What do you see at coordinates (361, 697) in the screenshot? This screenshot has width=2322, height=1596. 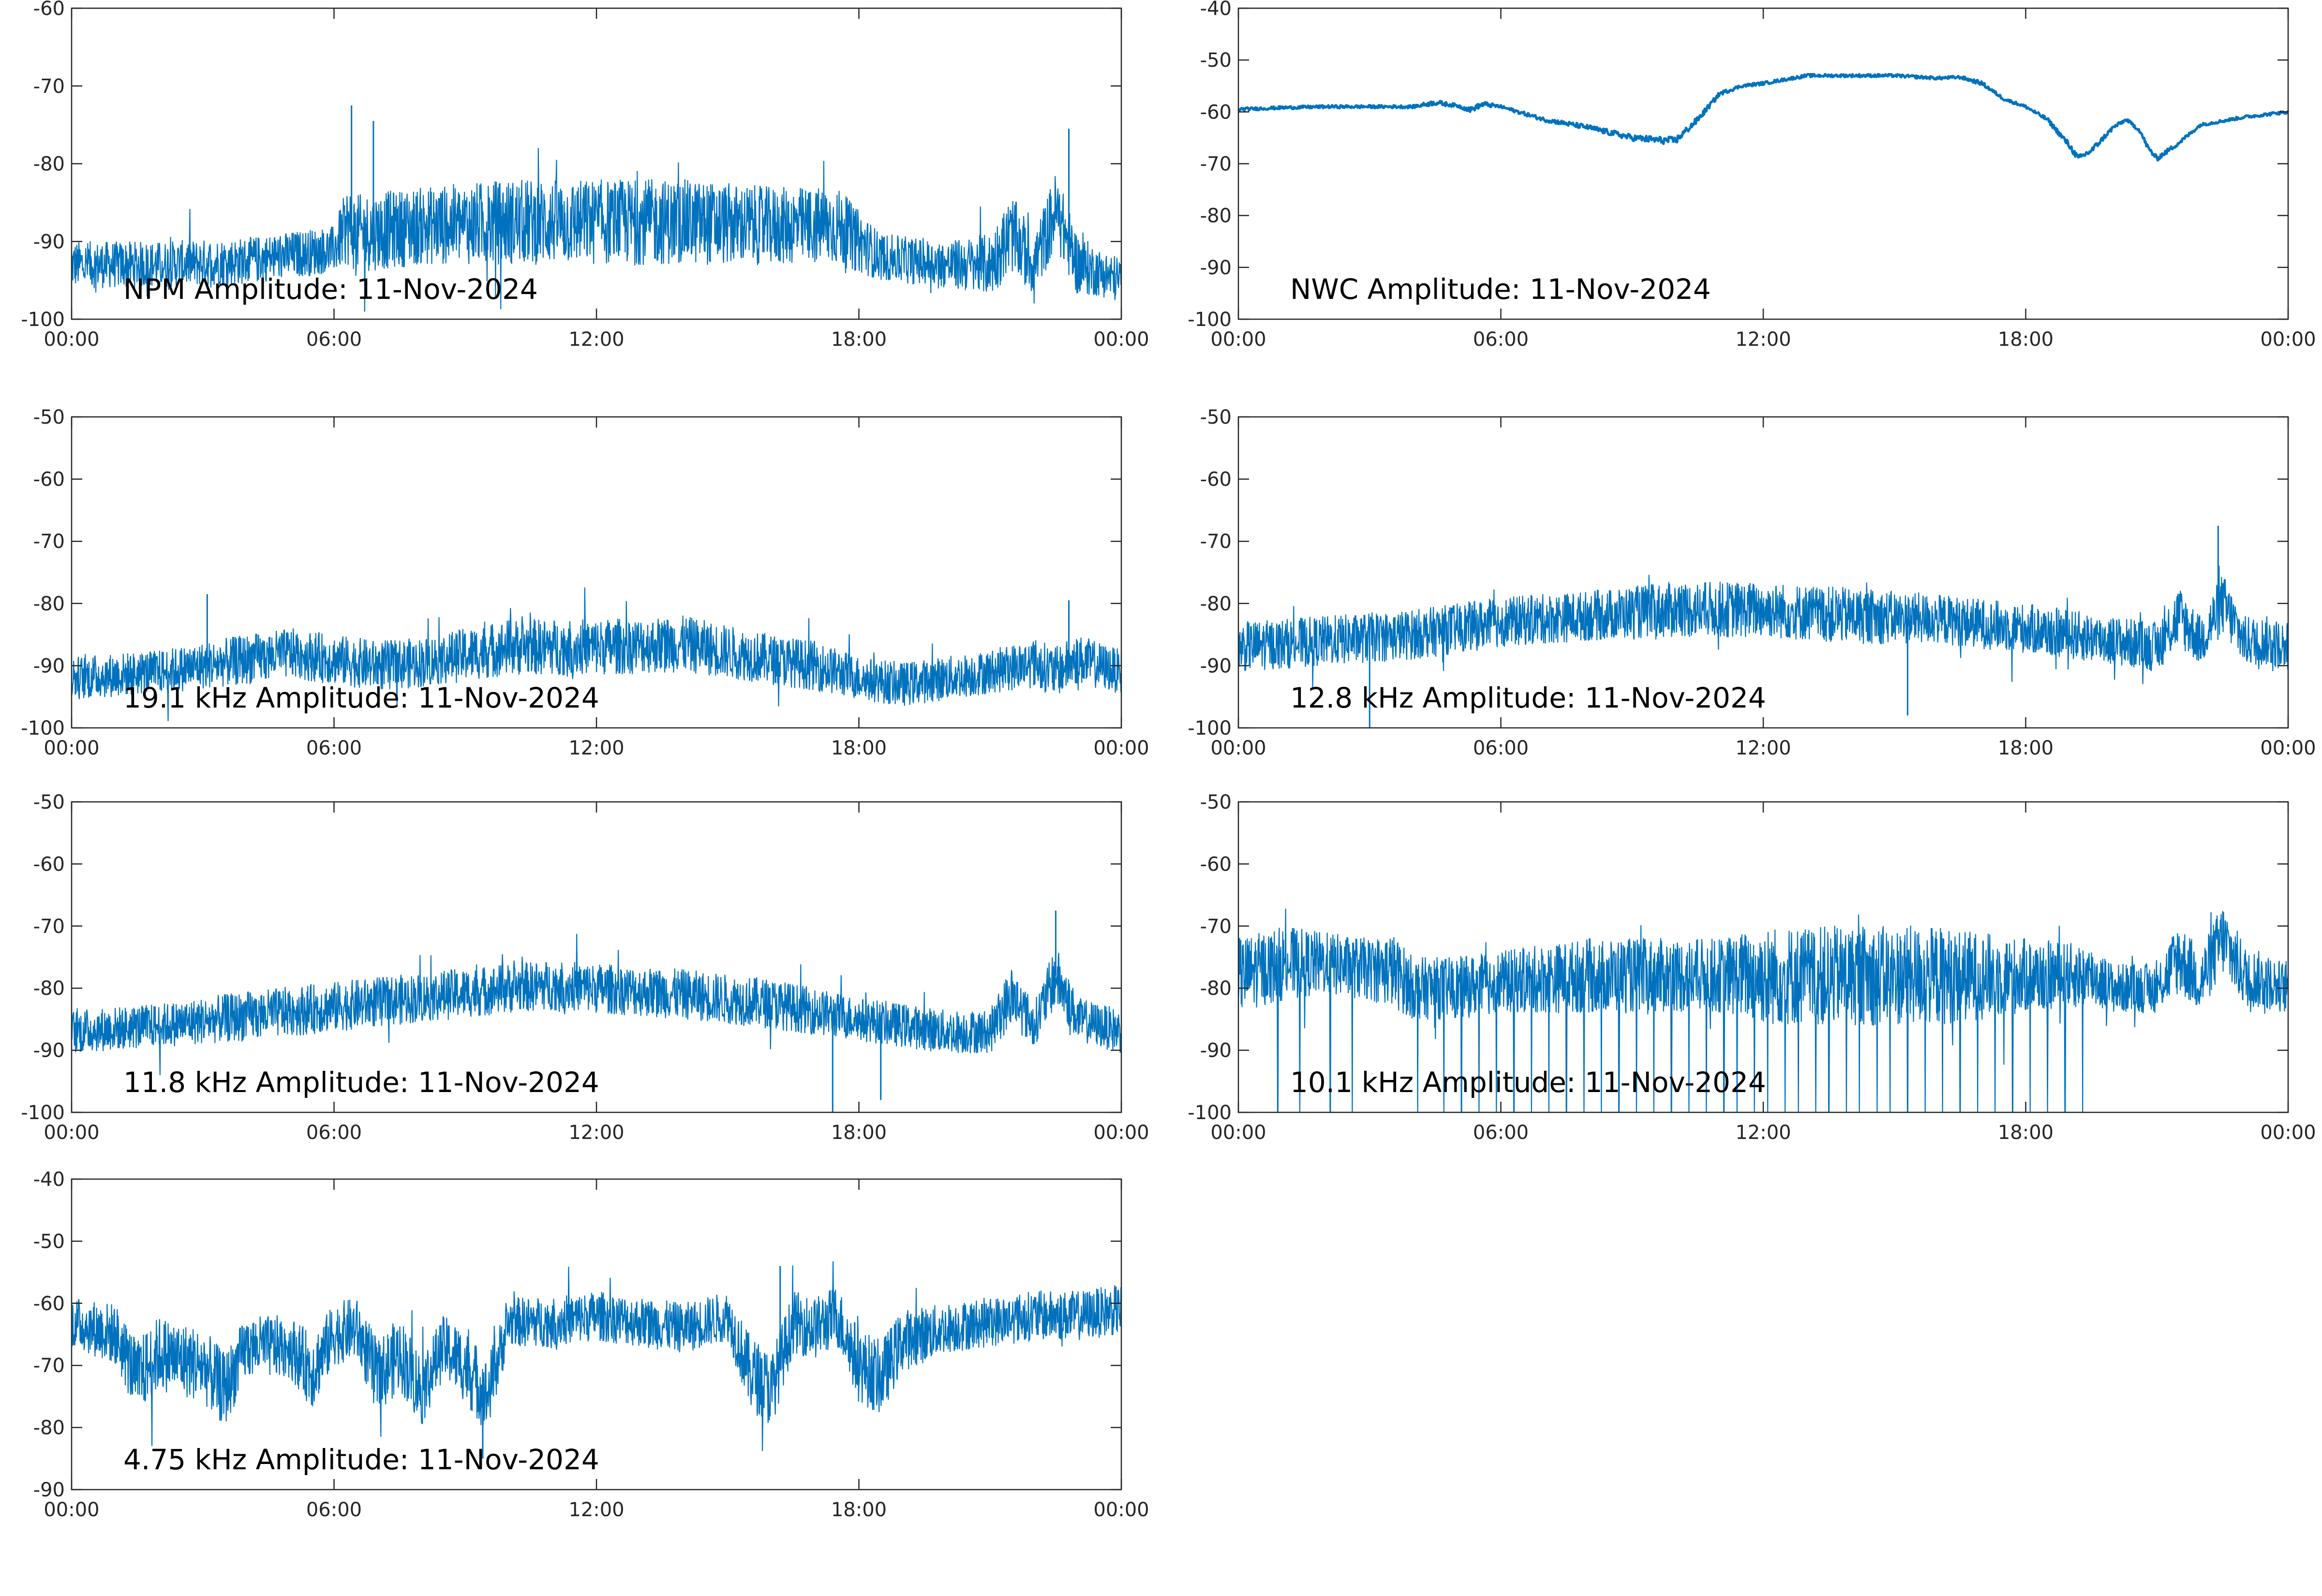 I see `chart-title: 19.1 kHz Amplitude: 11-Nov-2024` at bounding box center [361, 697].